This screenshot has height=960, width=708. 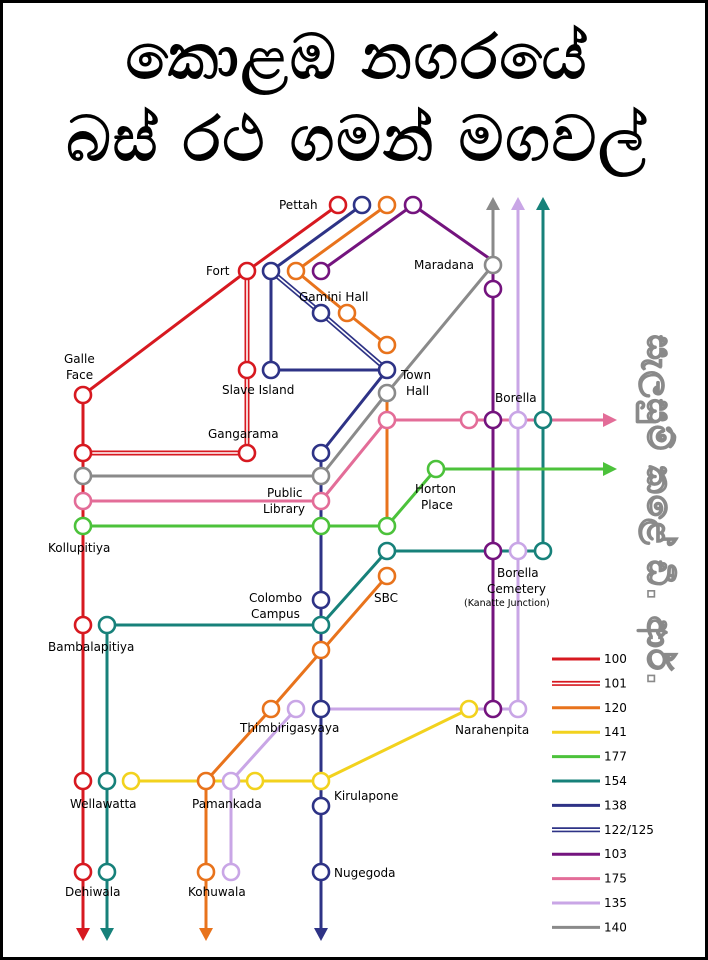 I want to click on legend-item-177: 177, so click(x=589, y=757).